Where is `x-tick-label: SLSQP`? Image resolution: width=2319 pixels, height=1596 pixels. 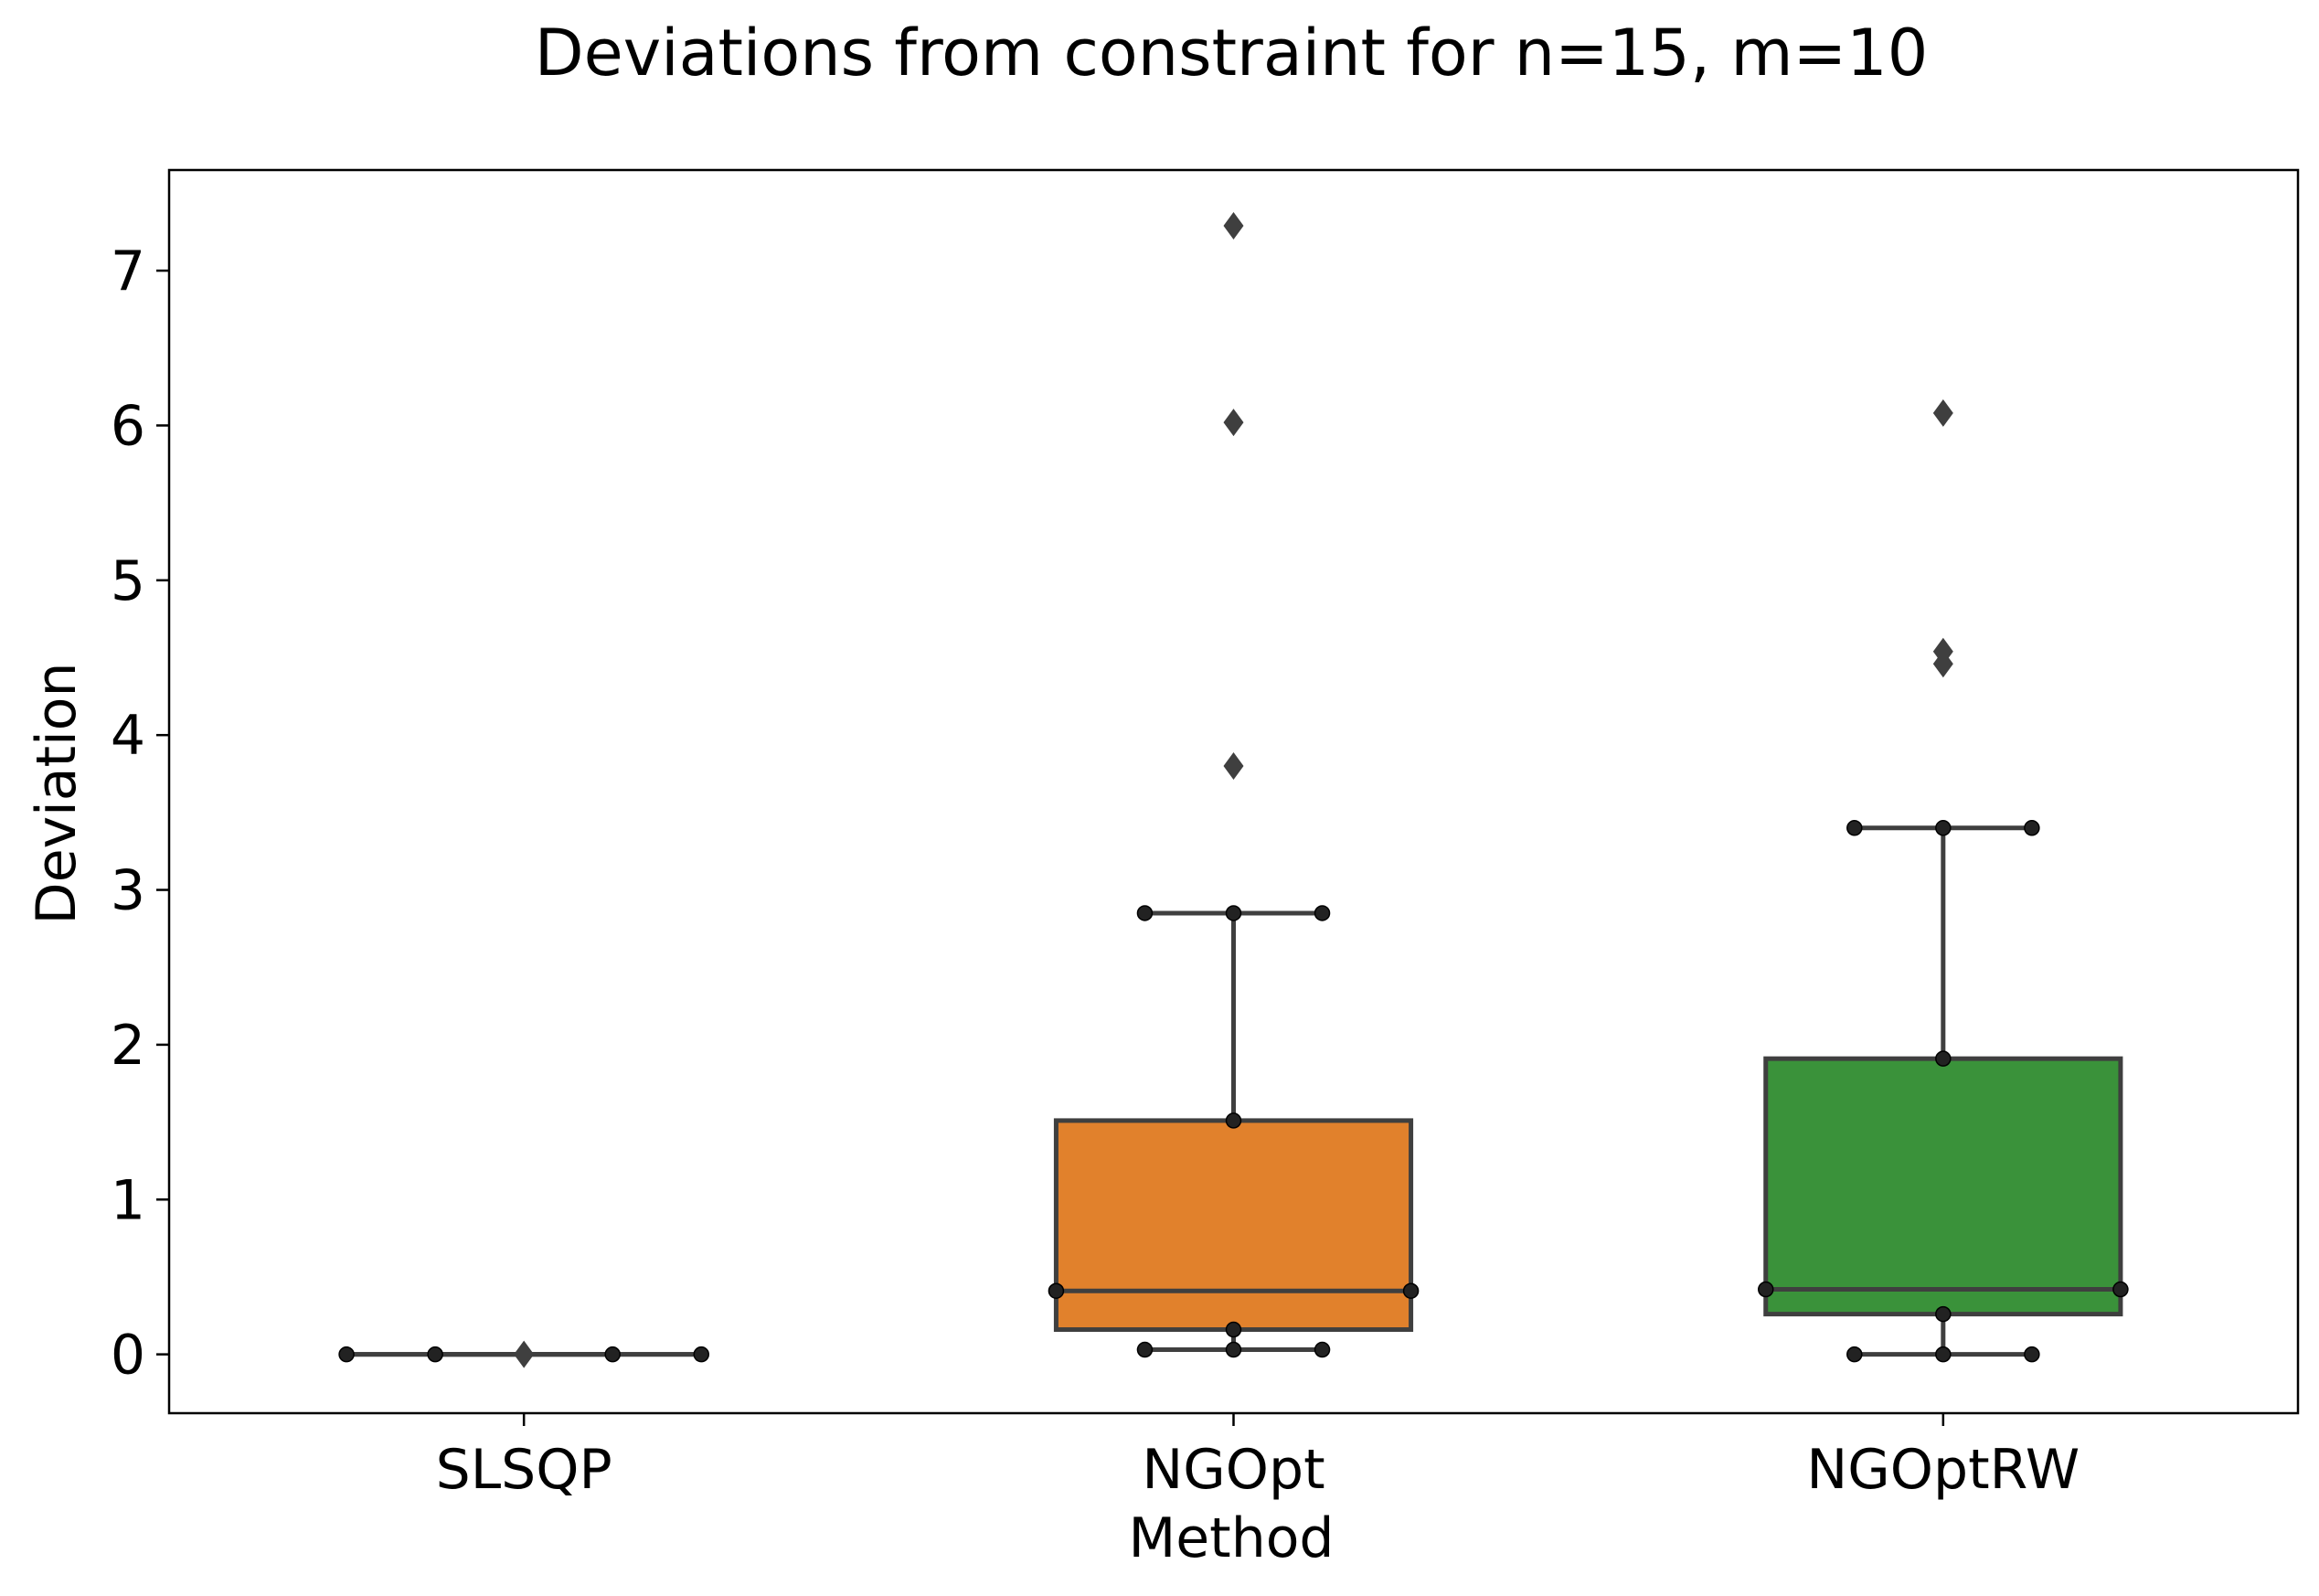
x-tick-label: SLSQP is located at coordinates (524, 1470).